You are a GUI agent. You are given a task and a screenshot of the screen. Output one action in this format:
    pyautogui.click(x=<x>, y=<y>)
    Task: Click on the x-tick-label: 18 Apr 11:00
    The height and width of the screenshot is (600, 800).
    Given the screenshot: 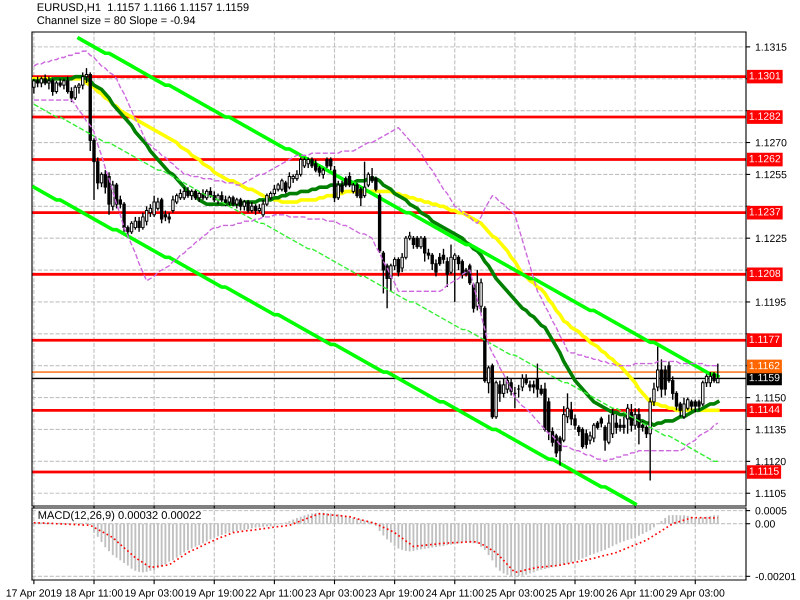 What is the action you would take?
    pyautogui.click(x=94, y=594)
    